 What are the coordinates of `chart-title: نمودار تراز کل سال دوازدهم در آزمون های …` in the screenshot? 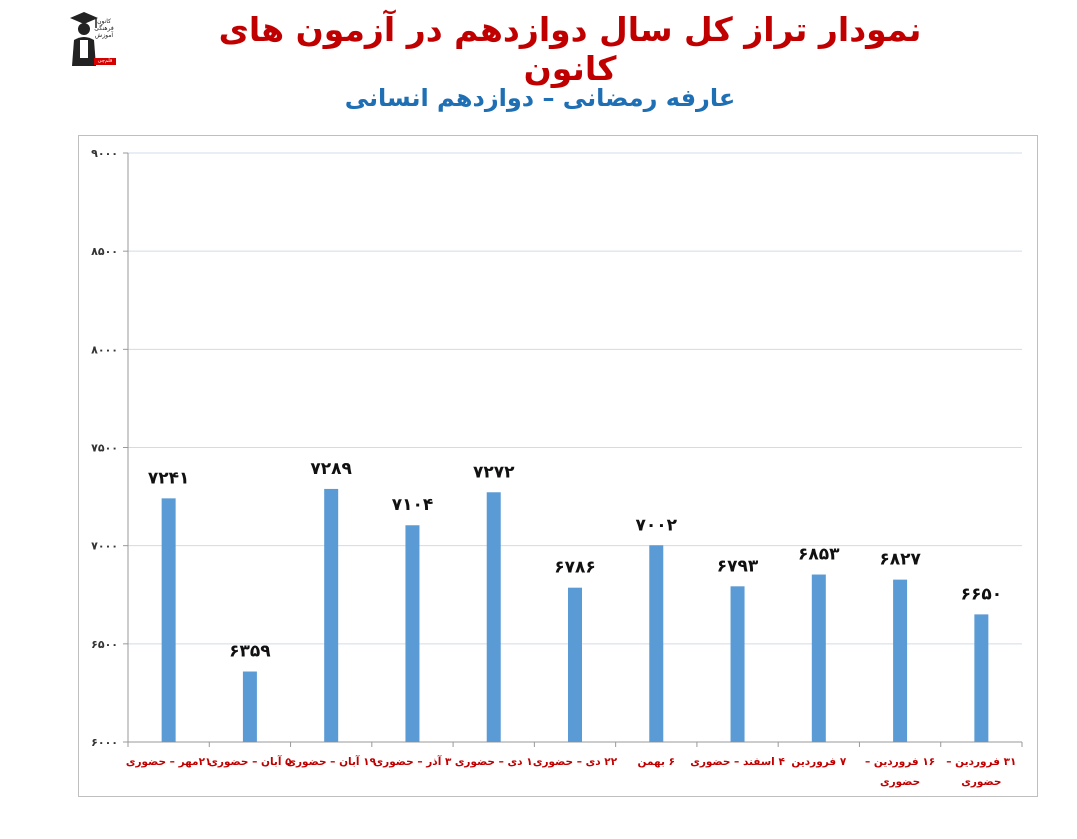 It's located at (570, 49).